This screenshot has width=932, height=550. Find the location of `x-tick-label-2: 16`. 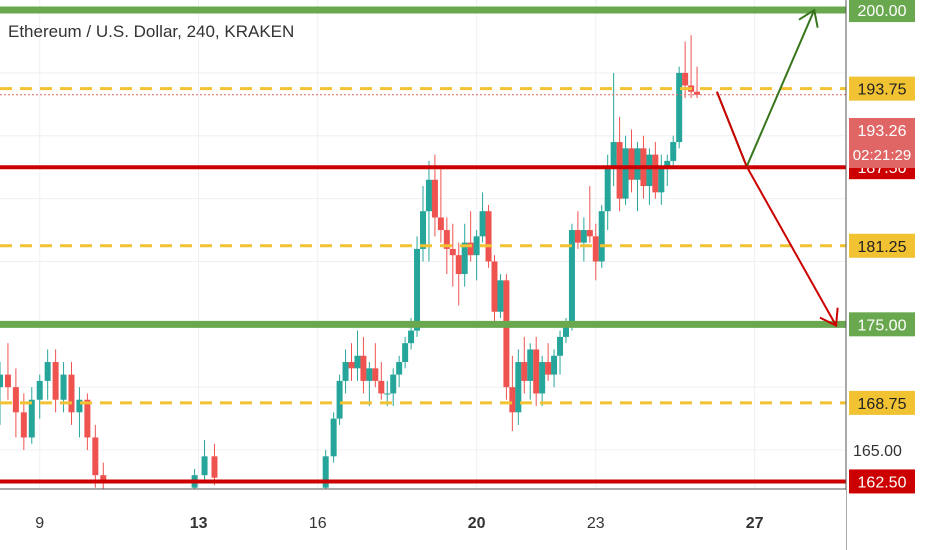

x-tick-label-2: 16 is located at coordinates (318, 523).